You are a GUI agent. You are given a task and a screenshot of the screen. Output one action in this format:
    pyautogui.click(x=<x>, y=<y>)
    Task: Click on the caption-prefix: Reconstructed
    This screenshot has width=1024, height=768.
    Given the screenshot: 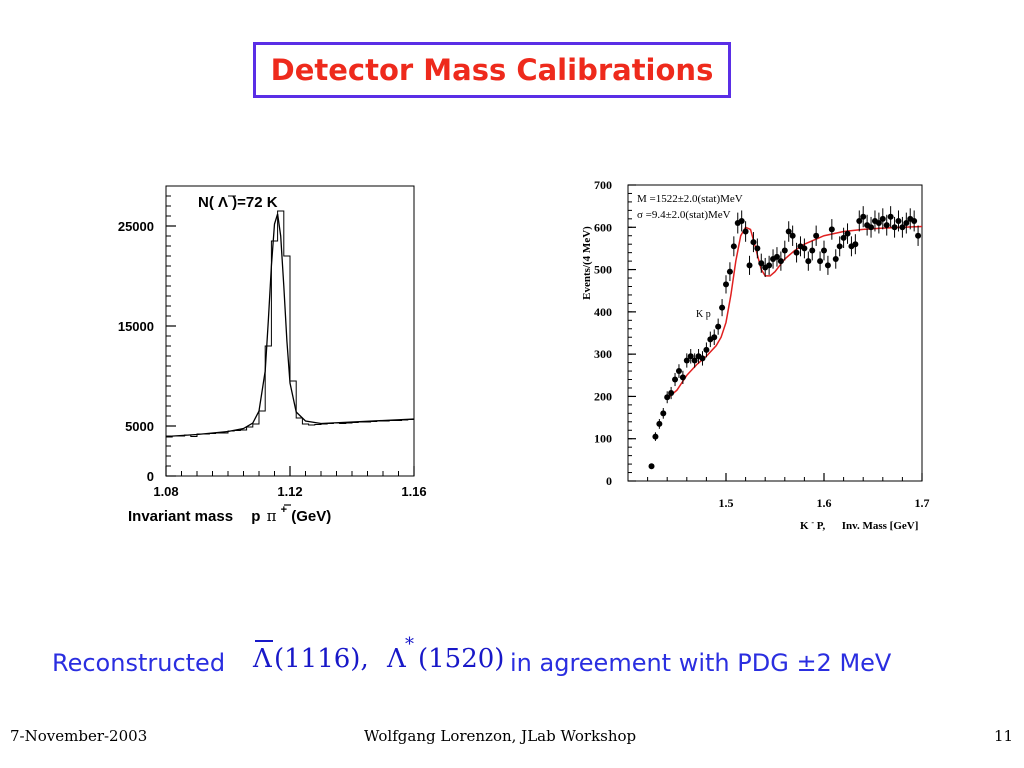 What is the action you would take?
    pyautogui.click(x=139, y=663)
    